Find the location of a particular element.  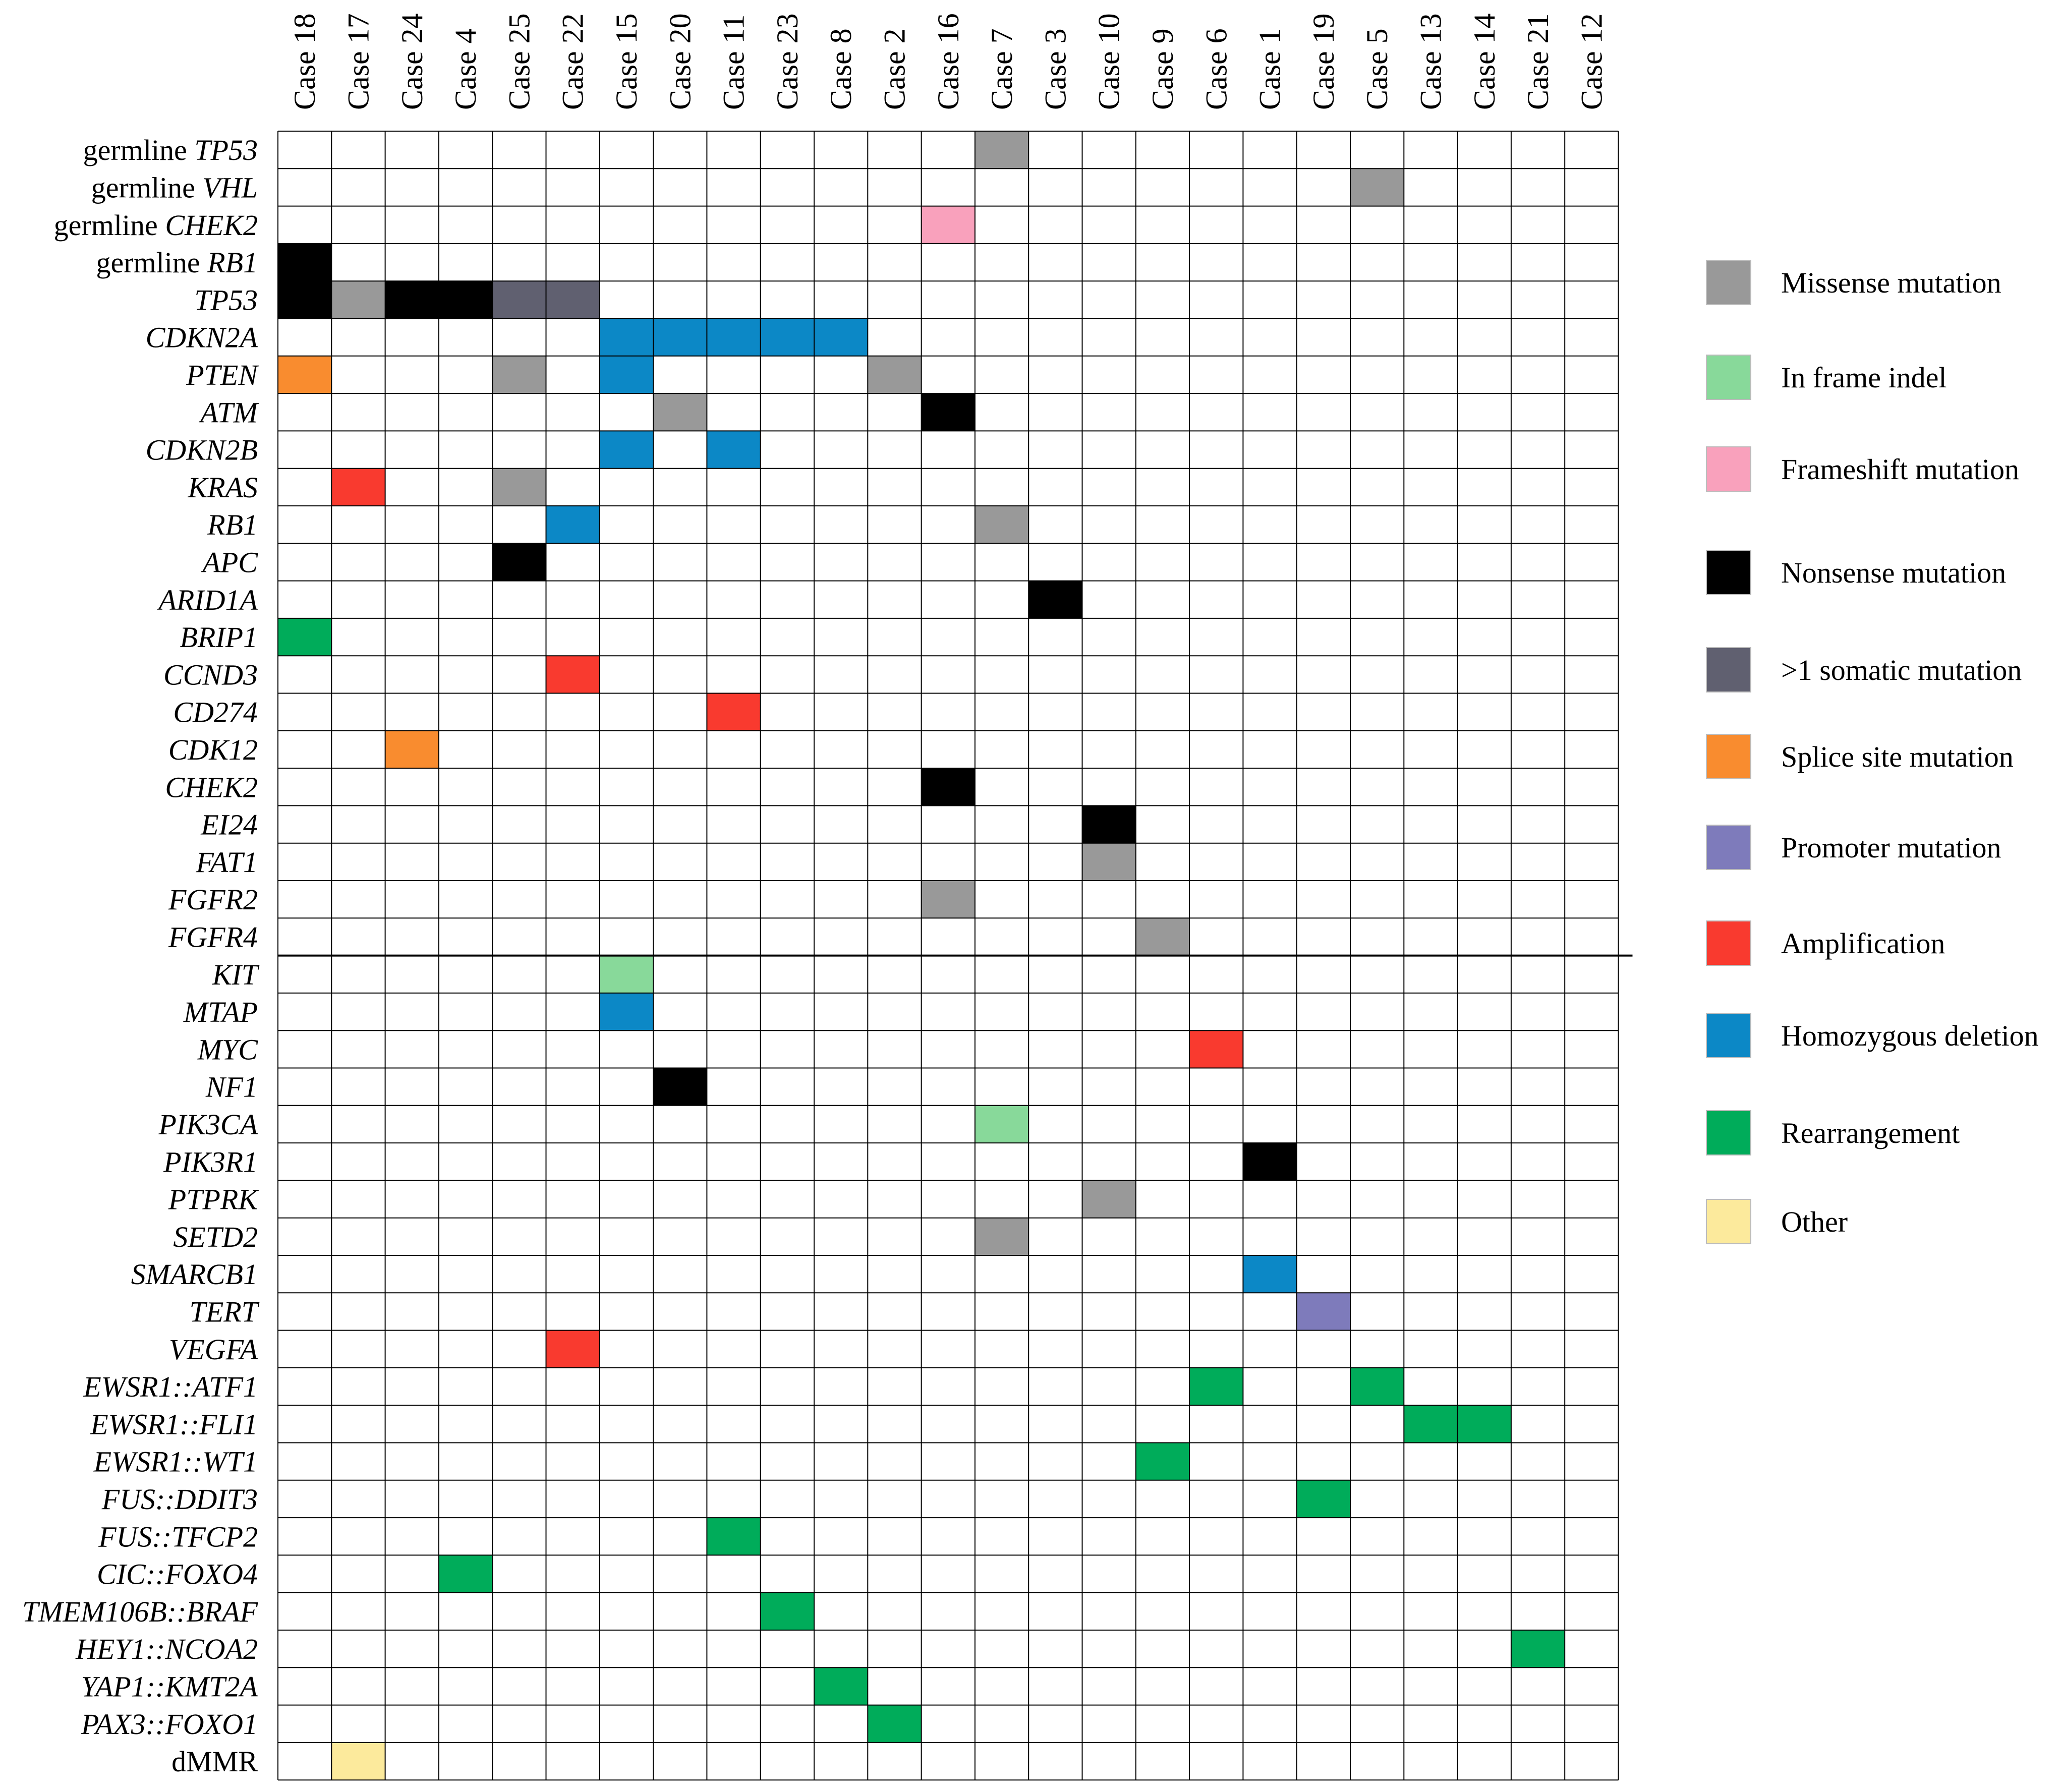

case-label: Case 11 is located at coordinates (734, 62).